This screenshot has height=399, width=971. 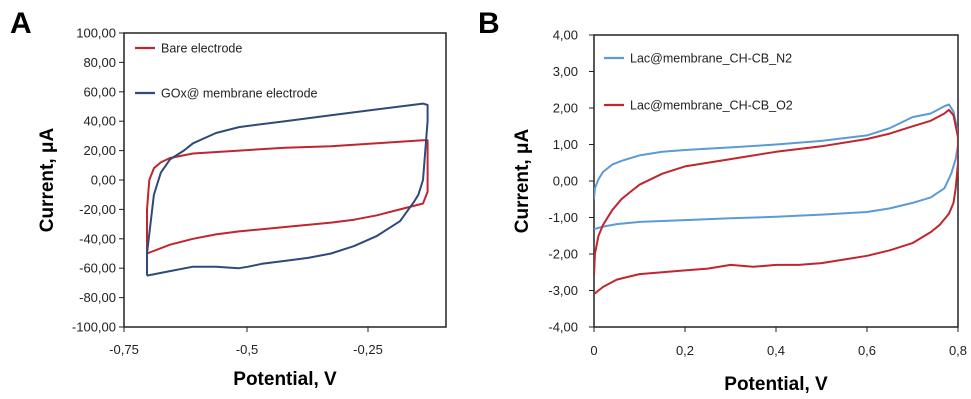 What do you see at coordinates (99, 121) in the screenshot?
I see `y-tick-label: 40,00` at bounding box center [99, 121].